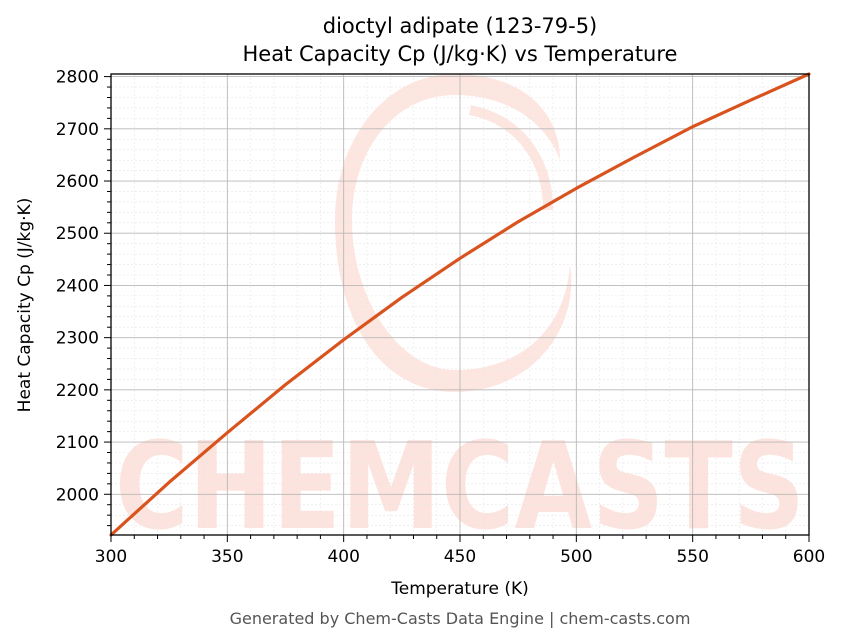 The image size is (843, 644). Describe the element at coordinates (77, 391) in the screenshot. I see `y-tick-label: 2200` at that location.